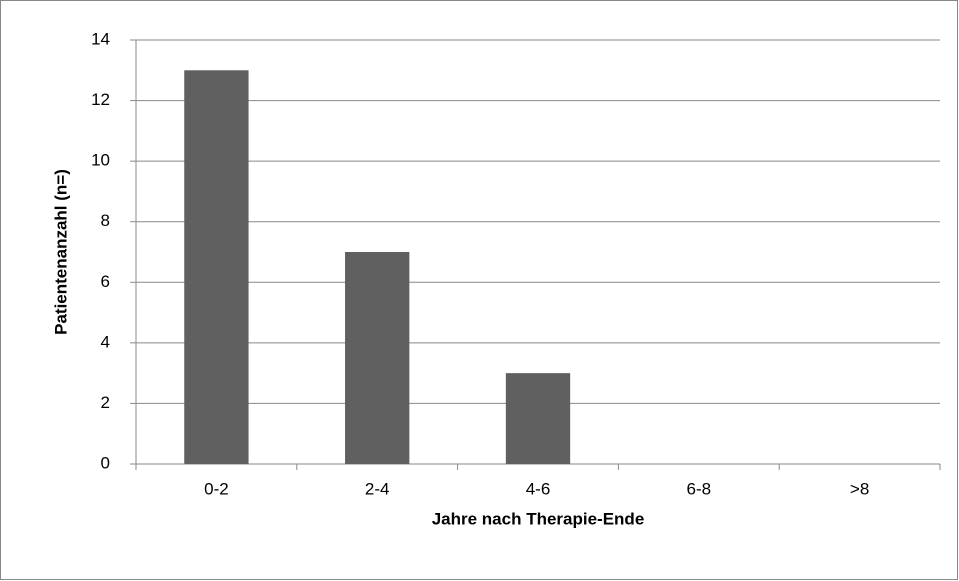  Describe the element at coordinates (859, 488) in the screenshot. I see `x-tick-label: >8` at that location.